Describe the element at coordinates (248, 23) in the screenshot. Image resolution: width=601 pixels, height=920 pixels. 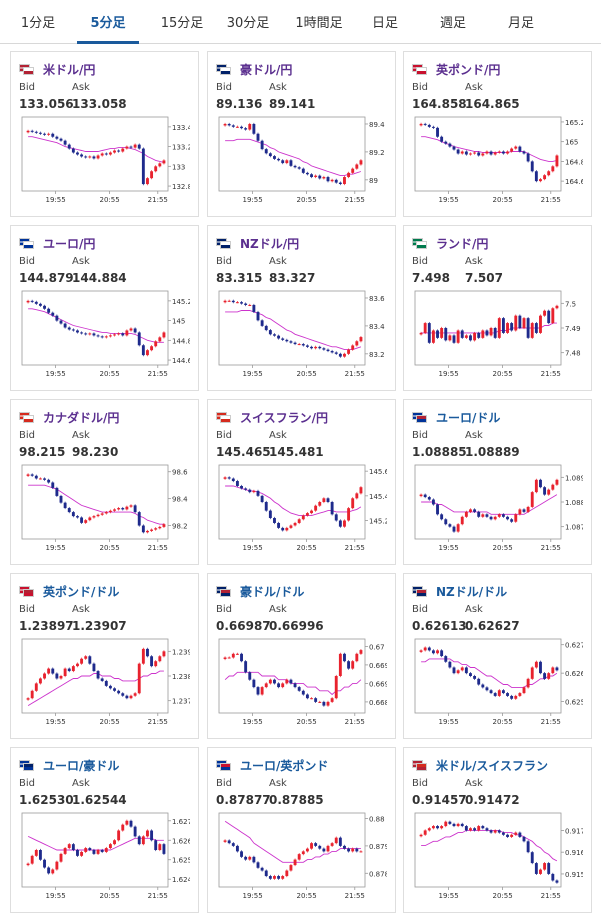
I see `tab-3: 30分足` at that location.